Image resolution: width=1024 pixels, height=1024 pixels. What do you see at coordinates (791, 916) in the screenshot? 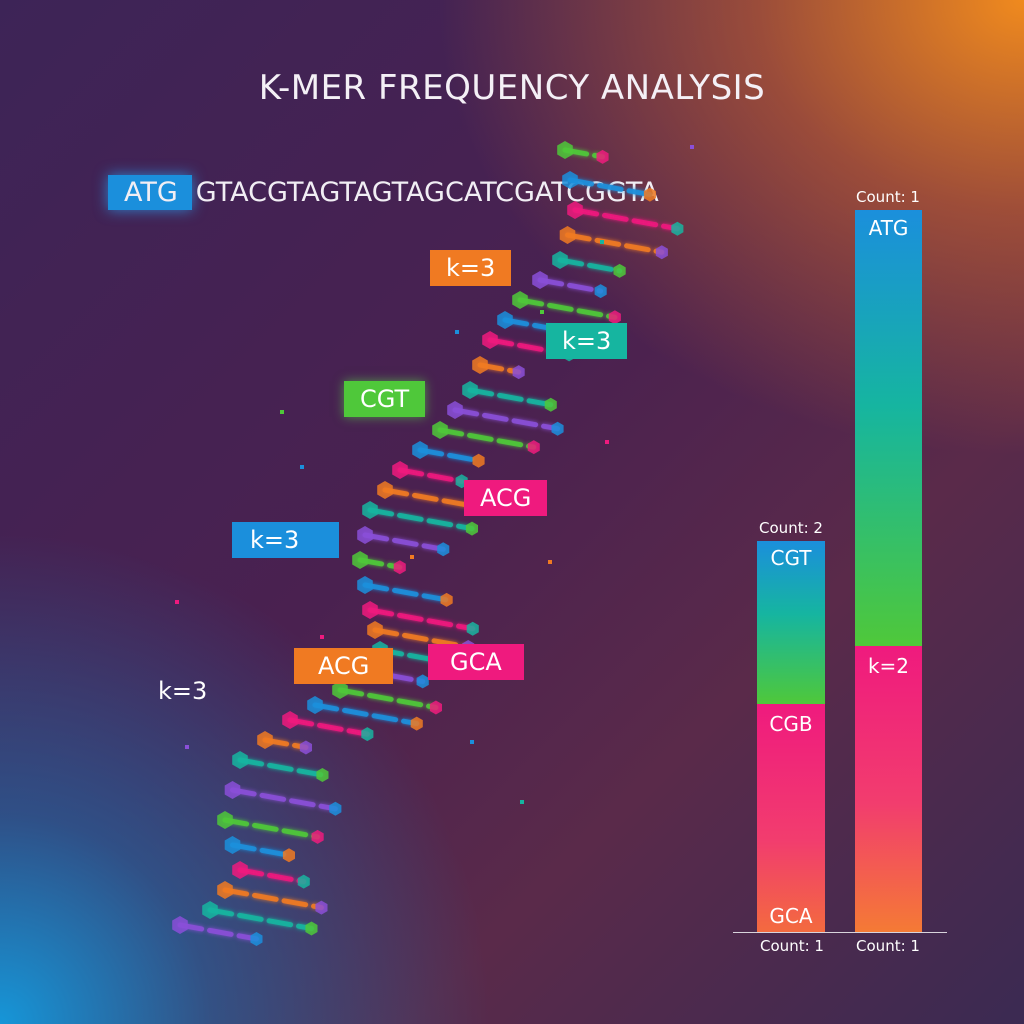
I see `bar1-label-gca: GCA` at bounding box center [791, 916].